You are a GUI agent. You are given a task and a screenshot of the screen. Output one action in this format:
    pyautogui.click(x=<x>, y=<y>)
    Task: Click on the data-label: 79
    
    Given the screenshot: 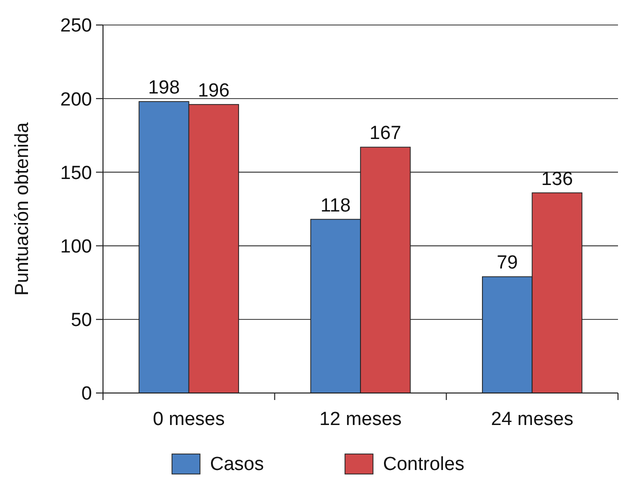 What is the action you would take?
    pyautogui.click(x=507, y=263)
    